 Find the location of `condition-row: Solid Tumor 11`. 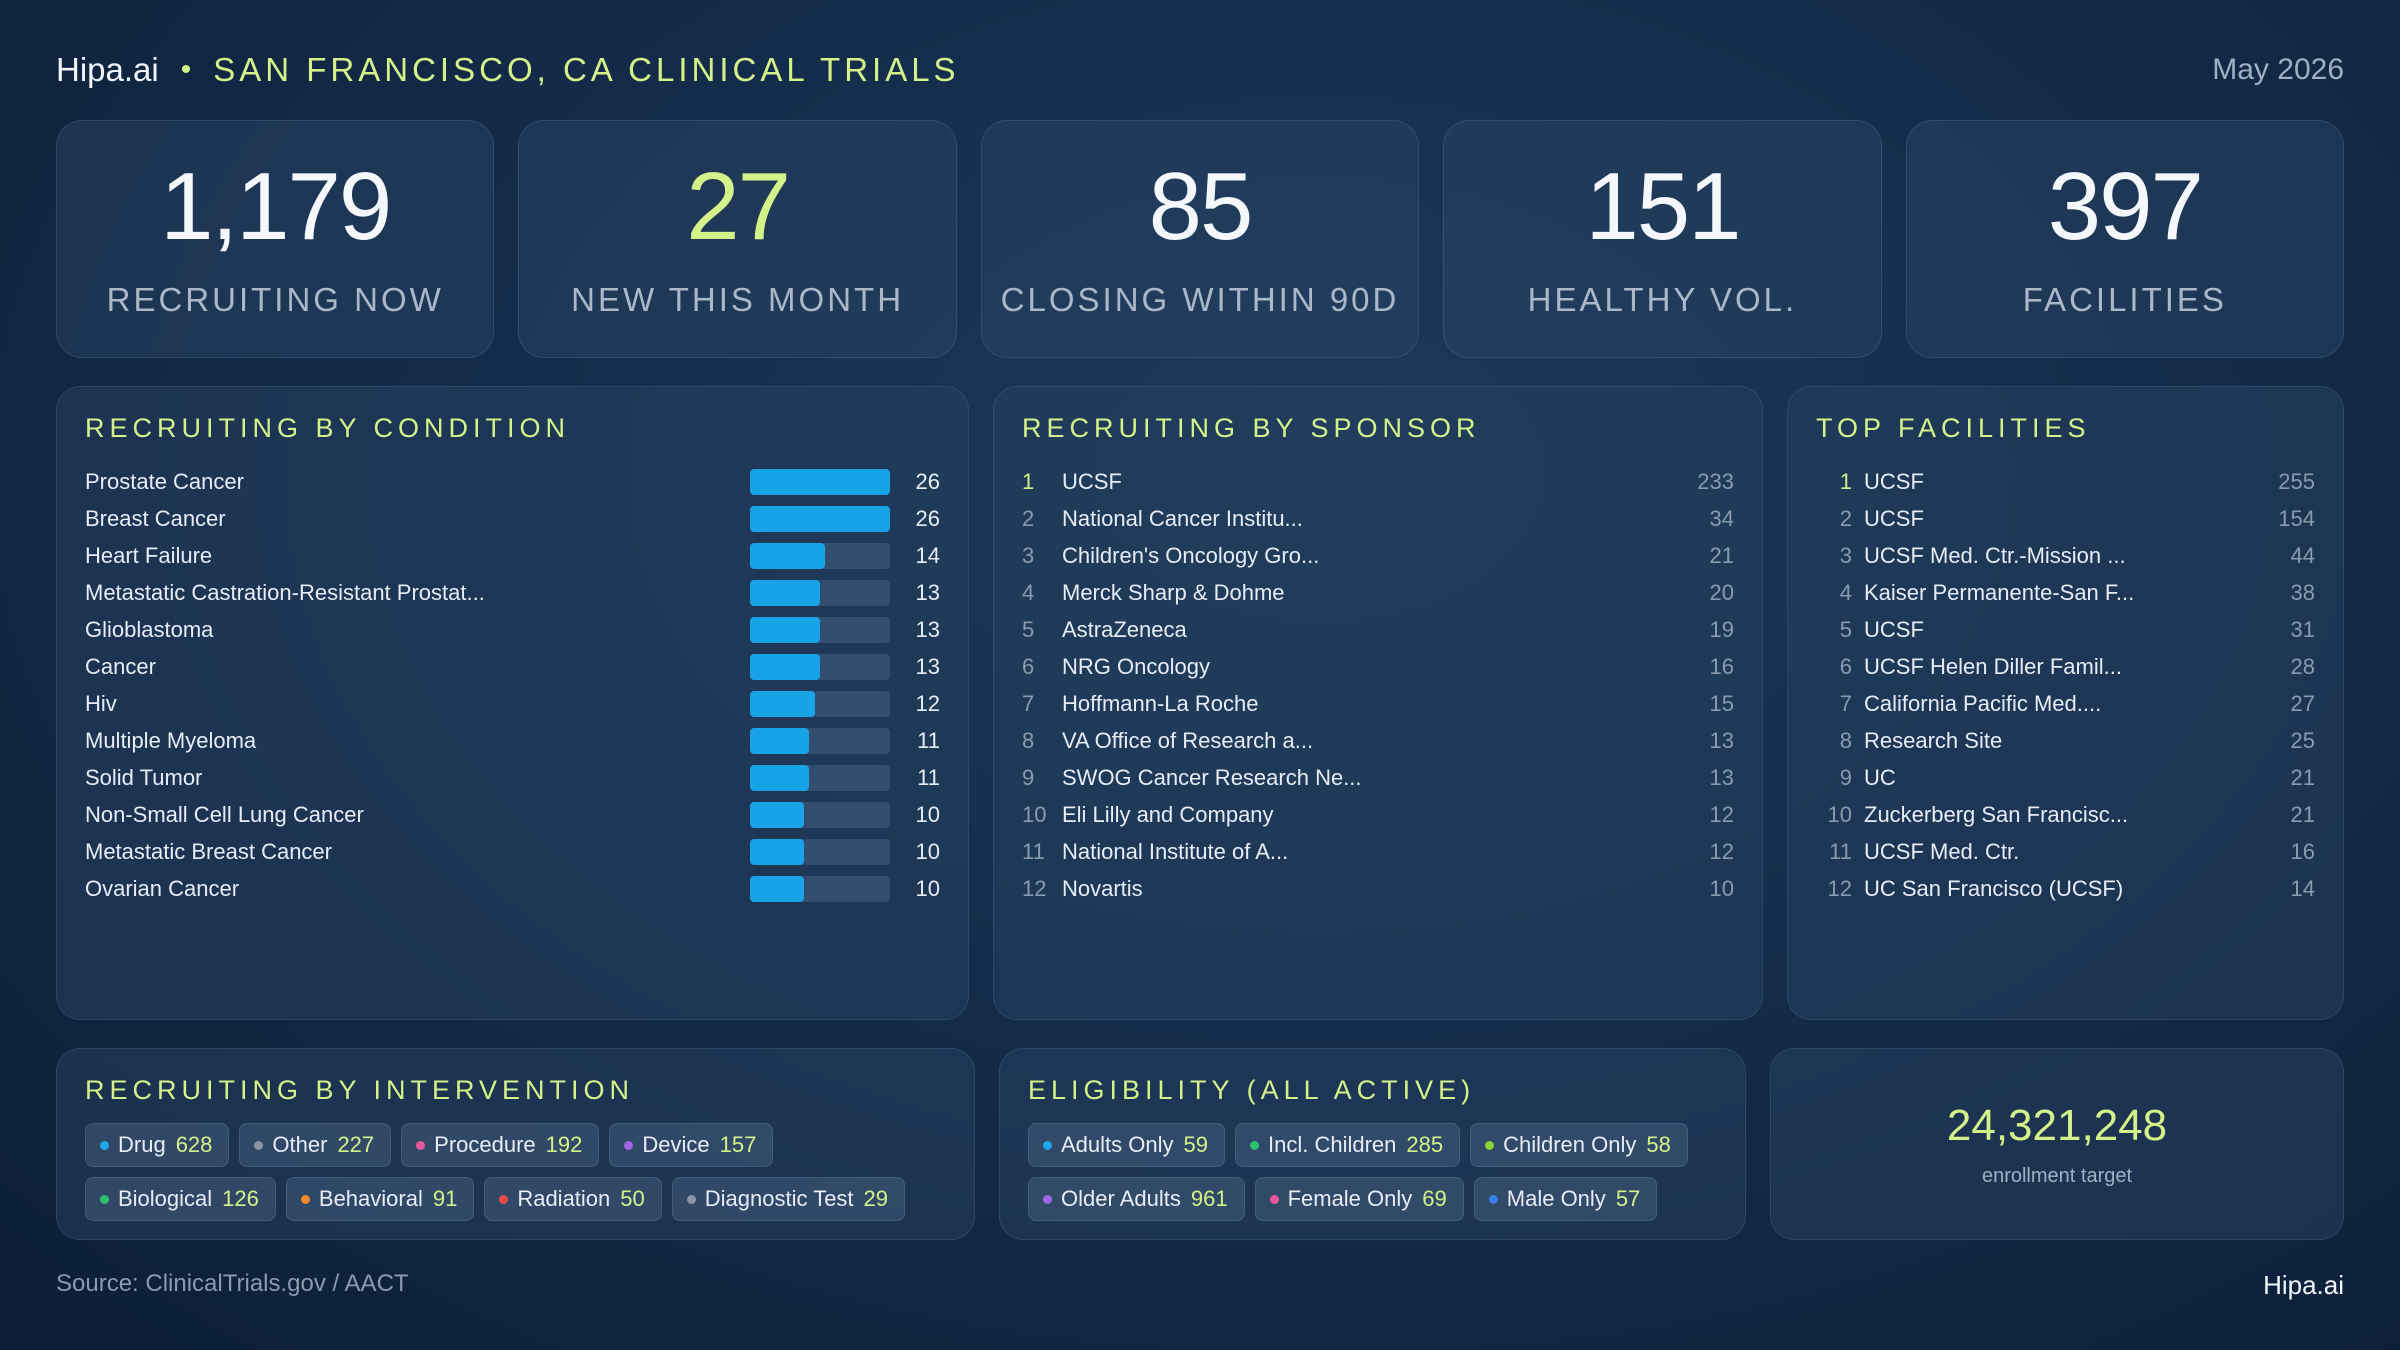

condition-row: Solid Tumor 11 is located at coordinates (512, 777).